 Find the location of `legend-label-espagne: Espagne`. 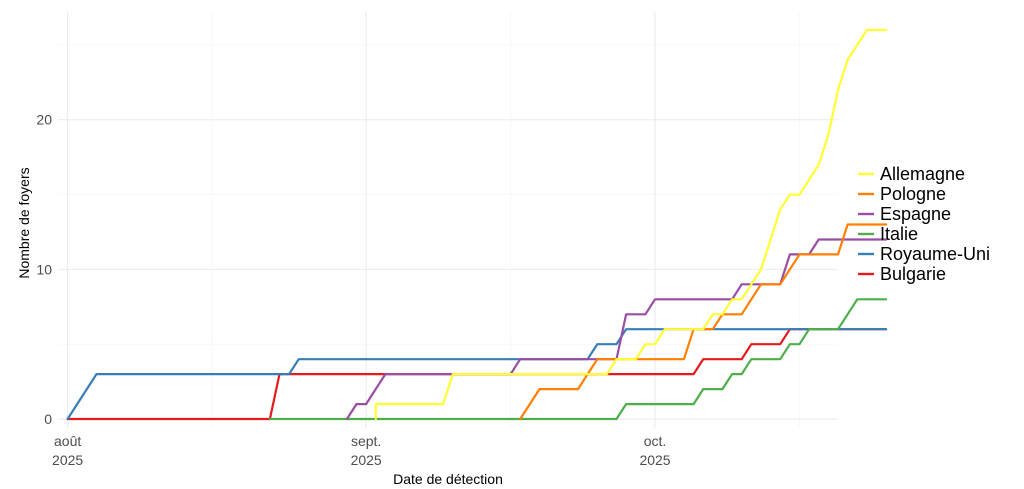

legend-label-espagne: Espagne is located at coordinates (915, 214).